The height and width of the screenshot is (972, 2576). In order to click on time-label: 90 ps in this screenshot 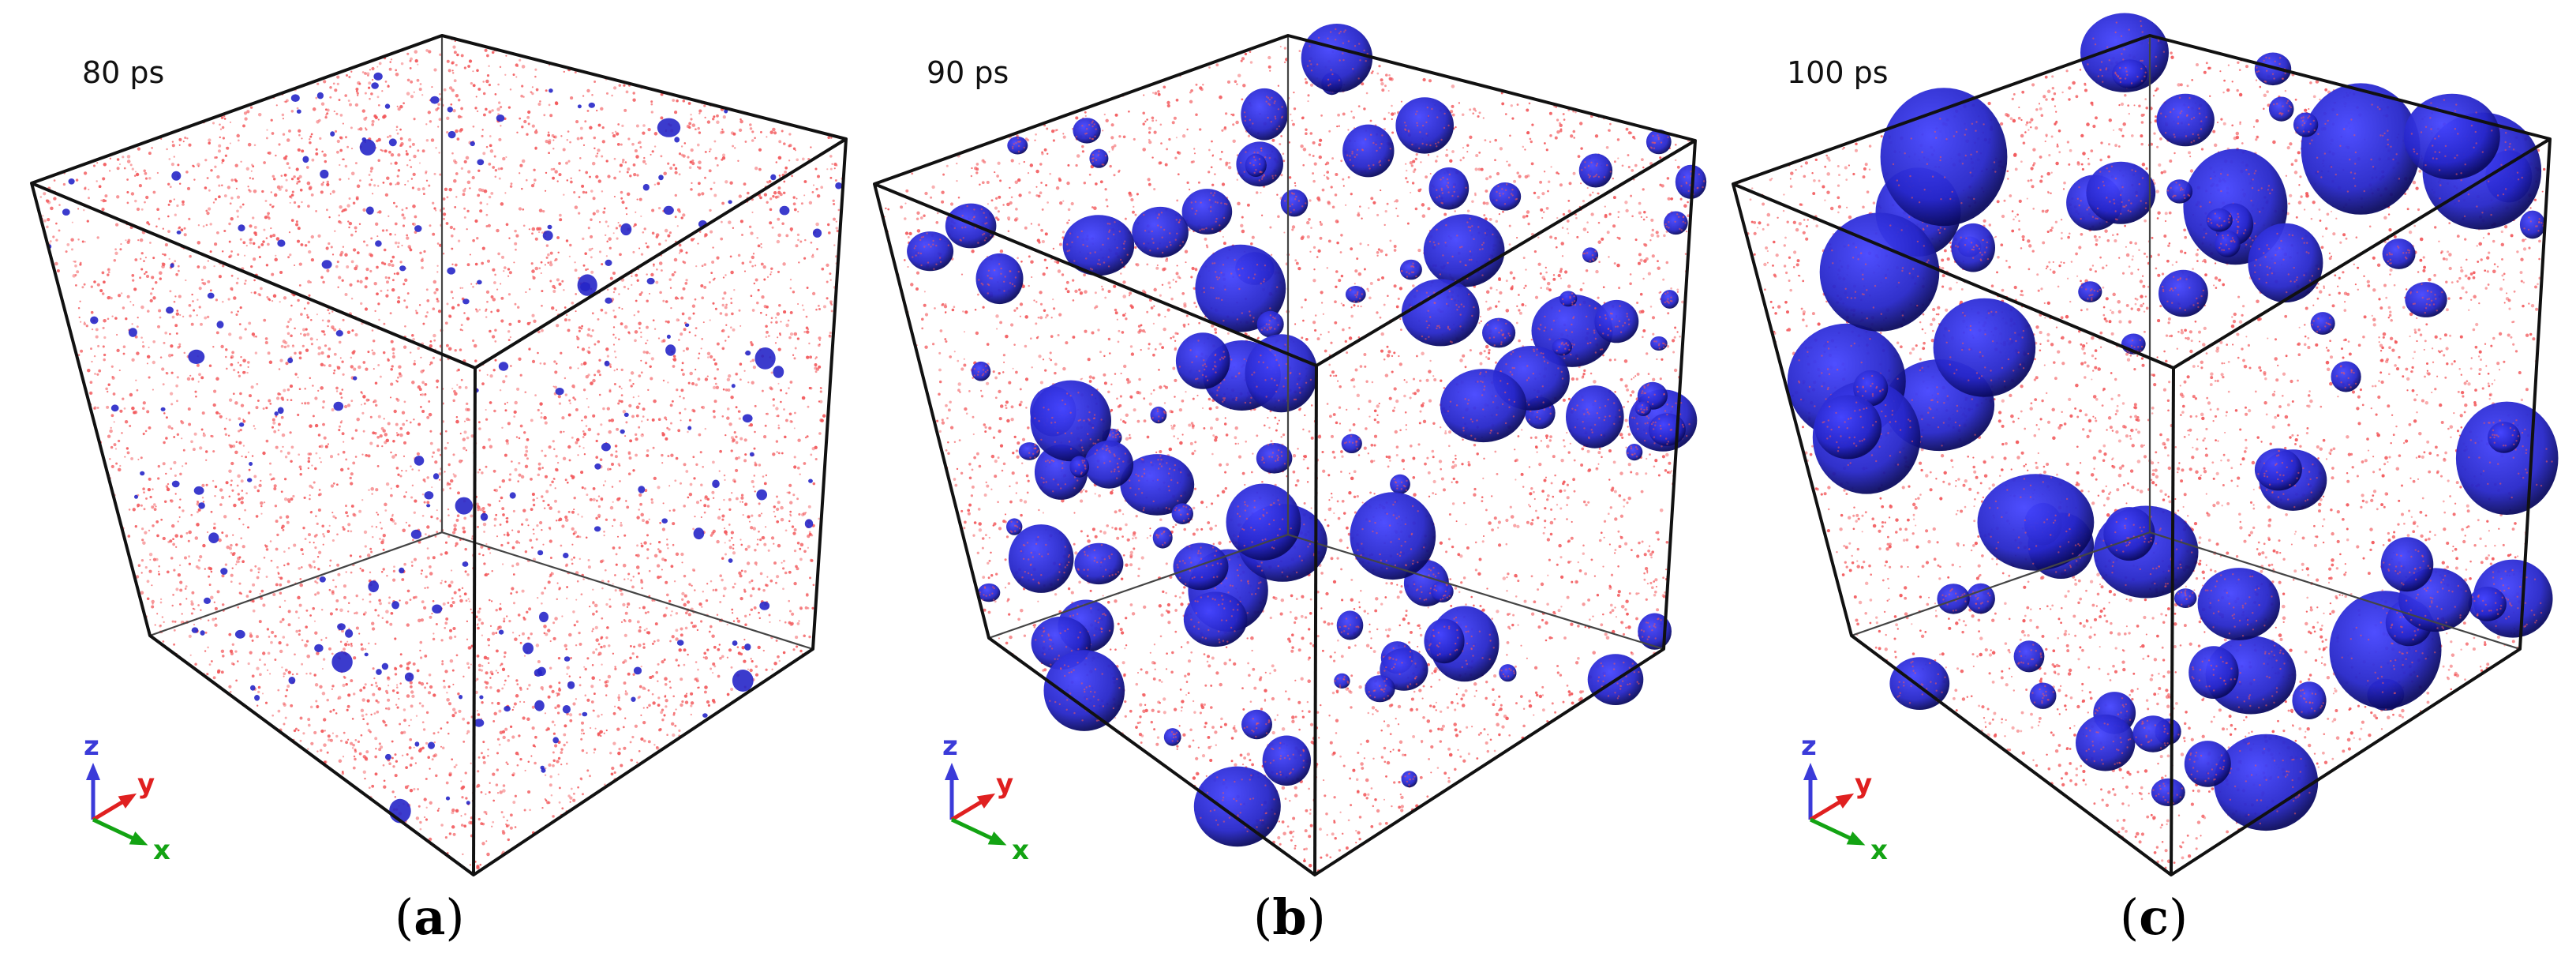, I will do `click(968, 72)`.